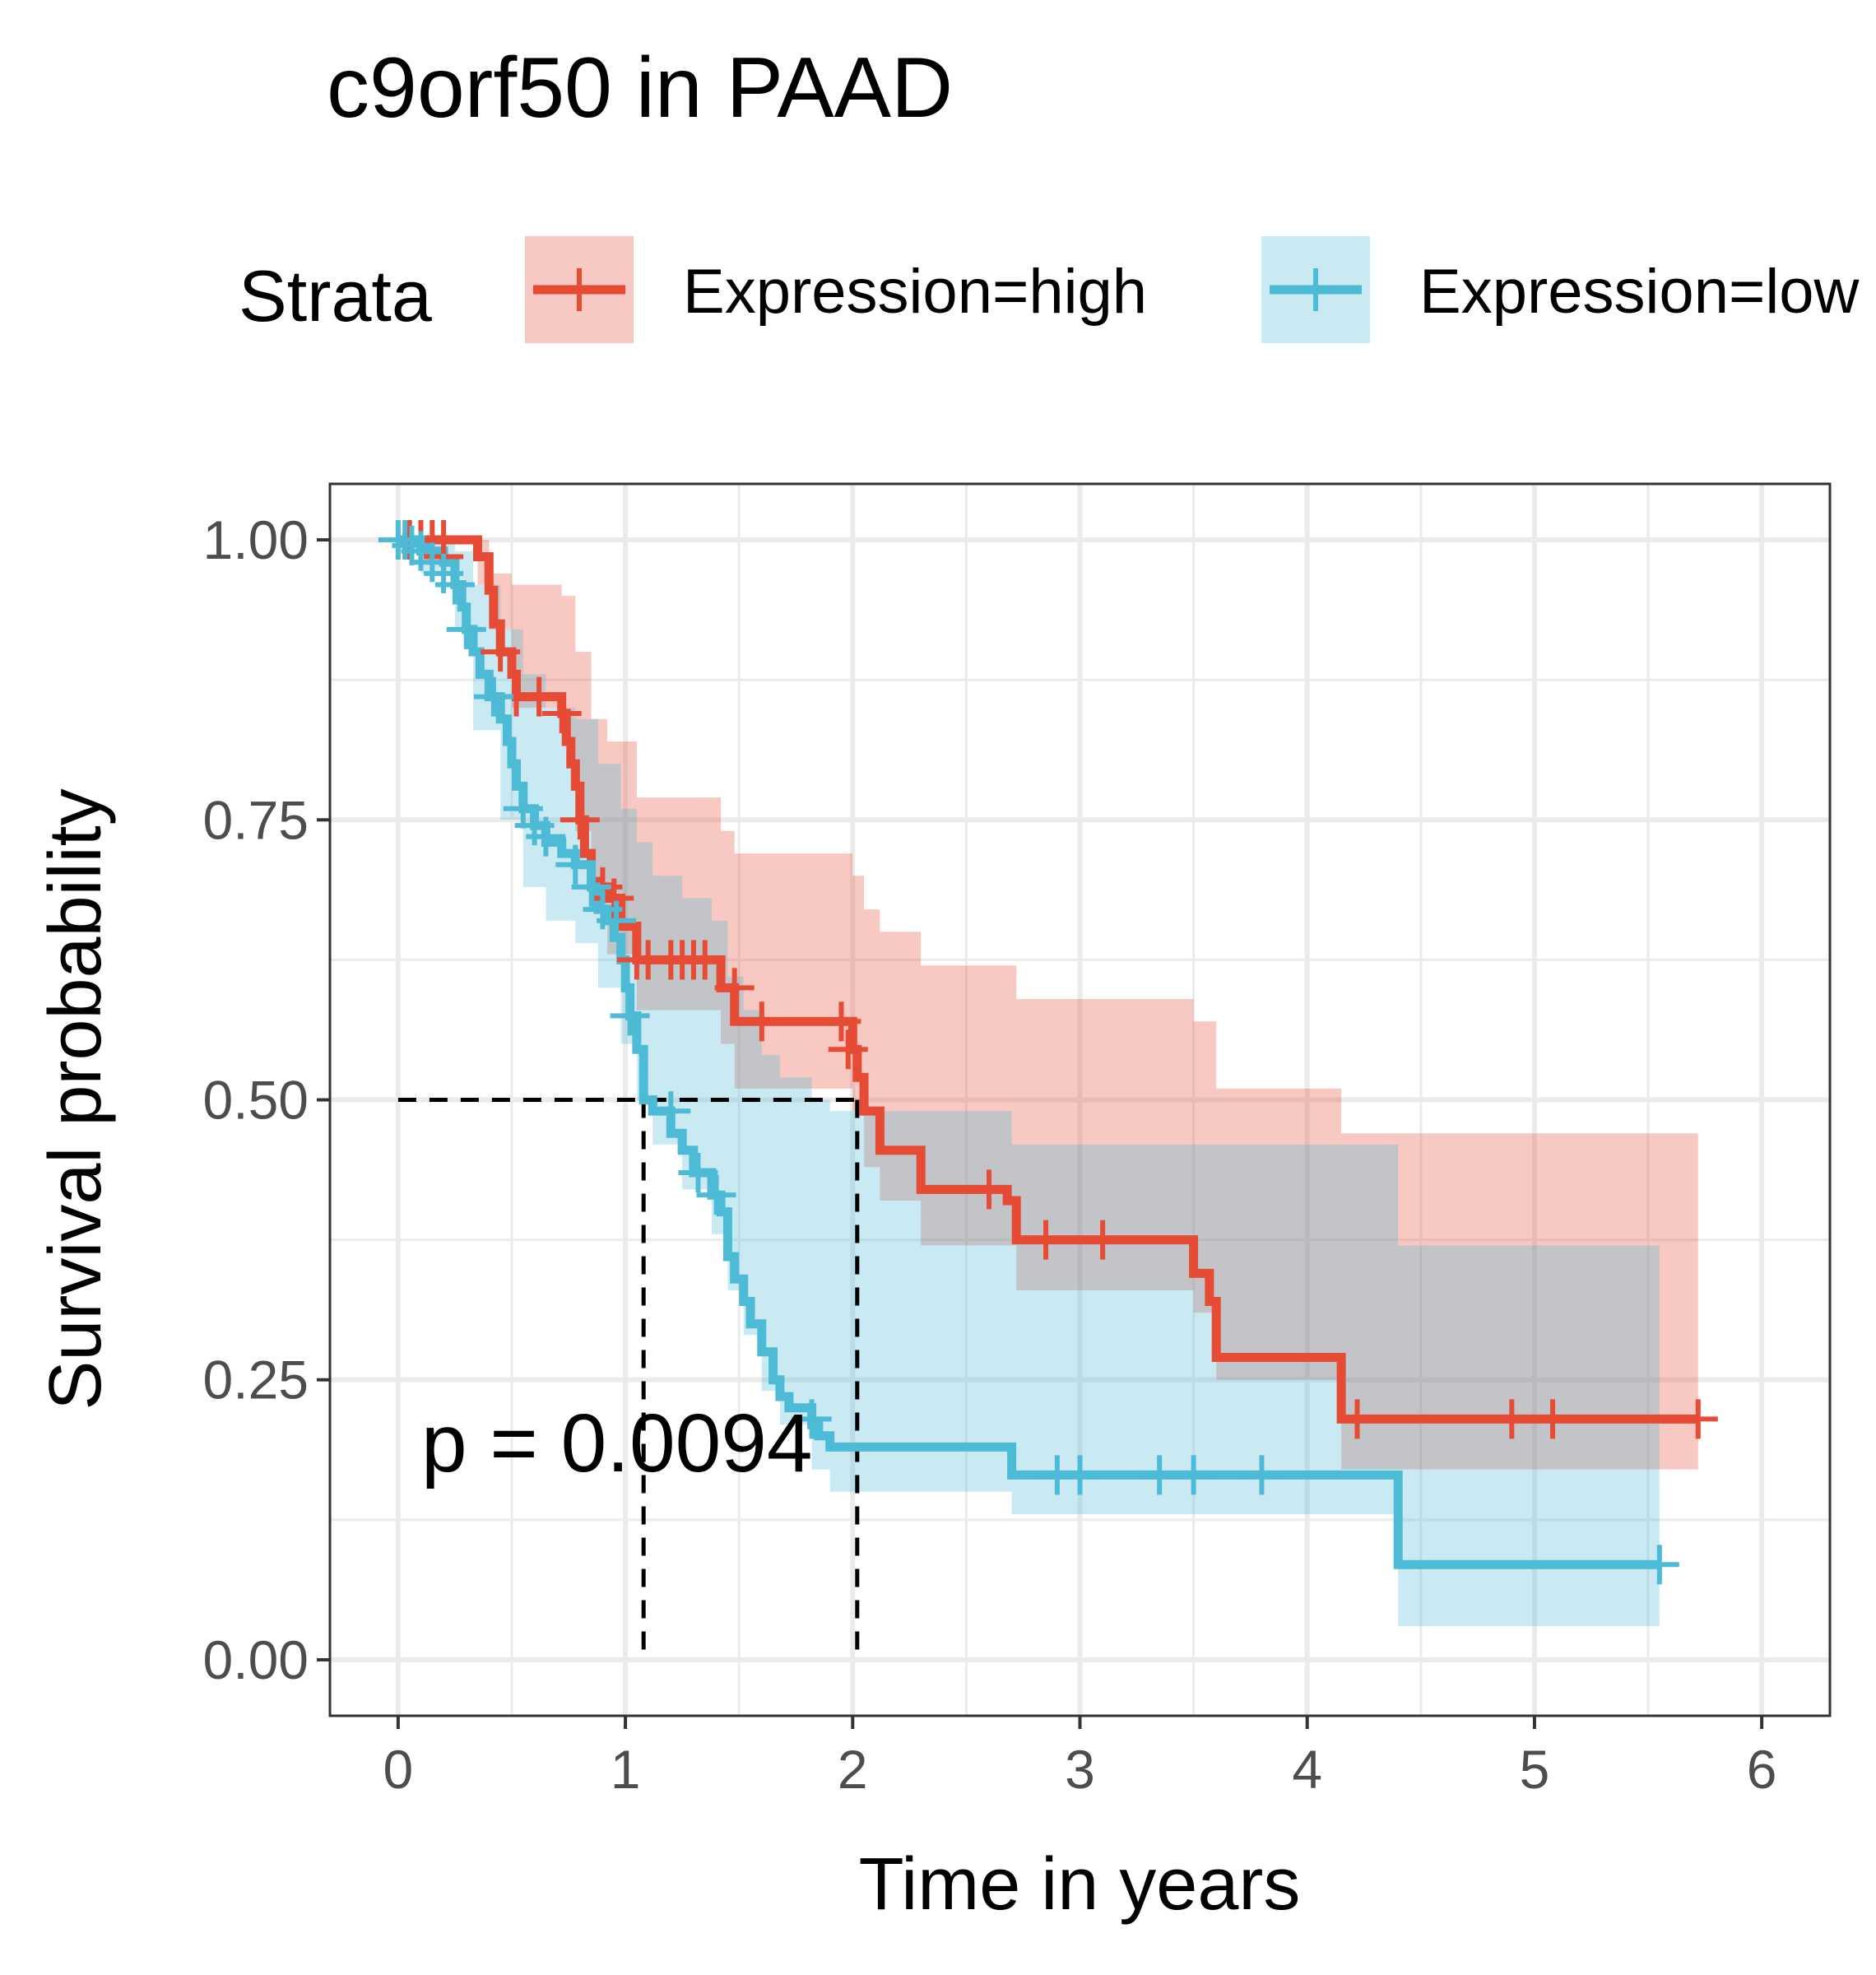  What do you see at coordinates (1535, 1769) in the screenshot?
I see `x-tick-label: 5` at bounding box center [1535, 1769].